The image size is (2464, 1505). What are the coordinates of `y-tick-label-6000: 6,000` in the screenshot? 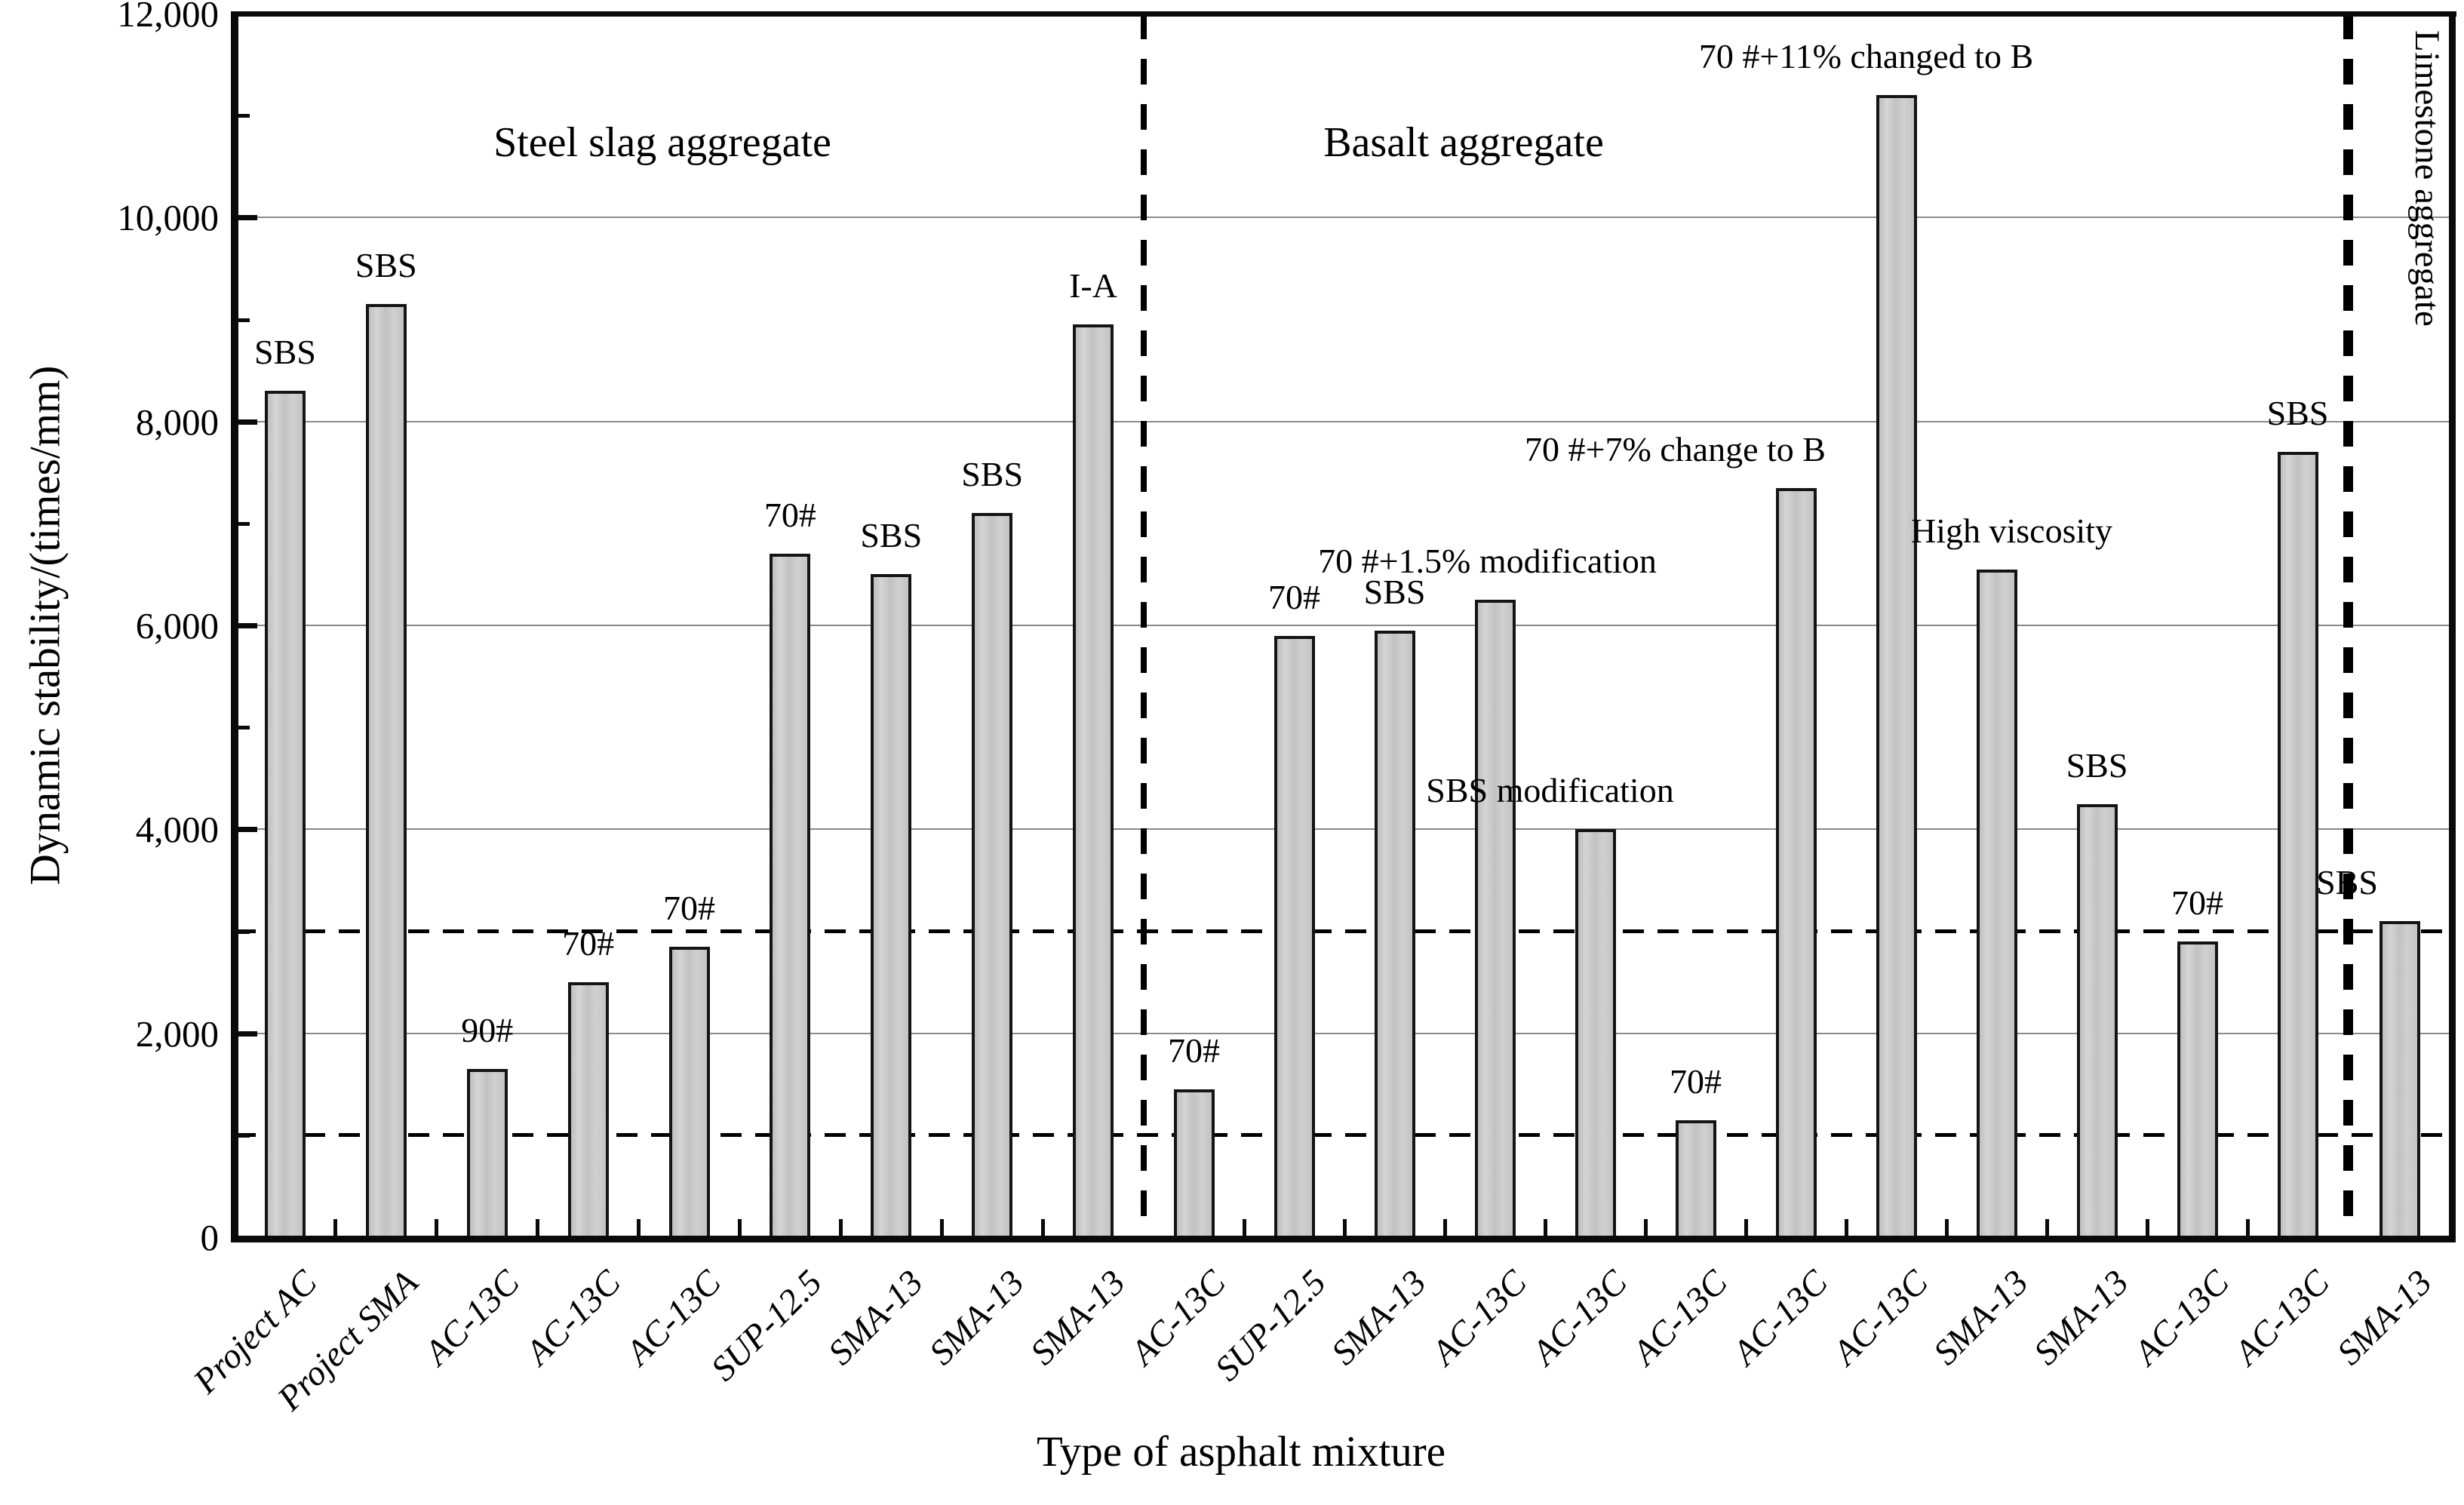 It's located at (177, 626).